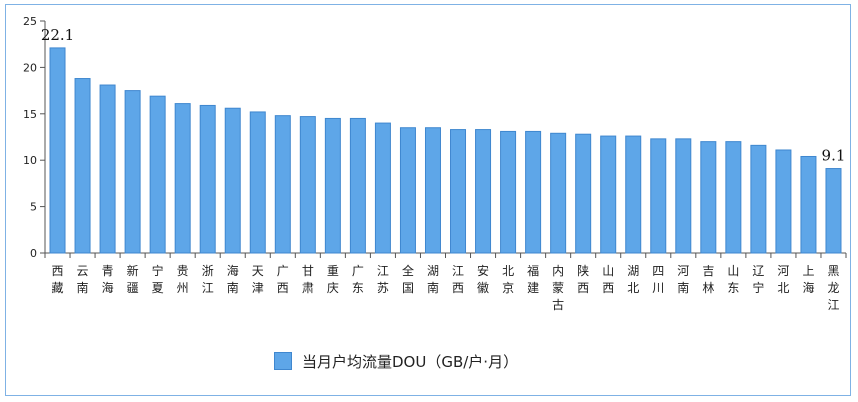 The height and width of the screenshot is (402, 858). Describe the element at coordinates (533, 279) in the screenshot. I see `x-tick-label: 福建` at that location.